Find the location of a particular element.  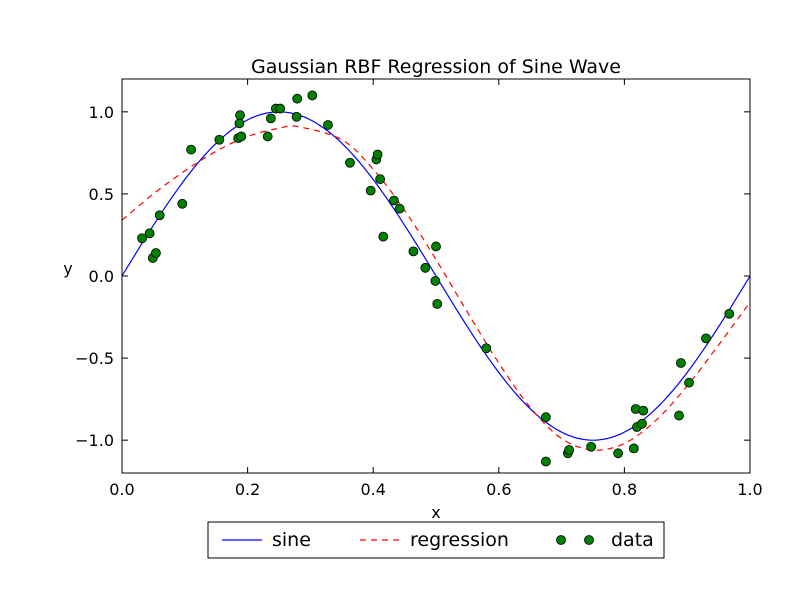

legend-sine-label: sine is located at coordinates (291, 540).